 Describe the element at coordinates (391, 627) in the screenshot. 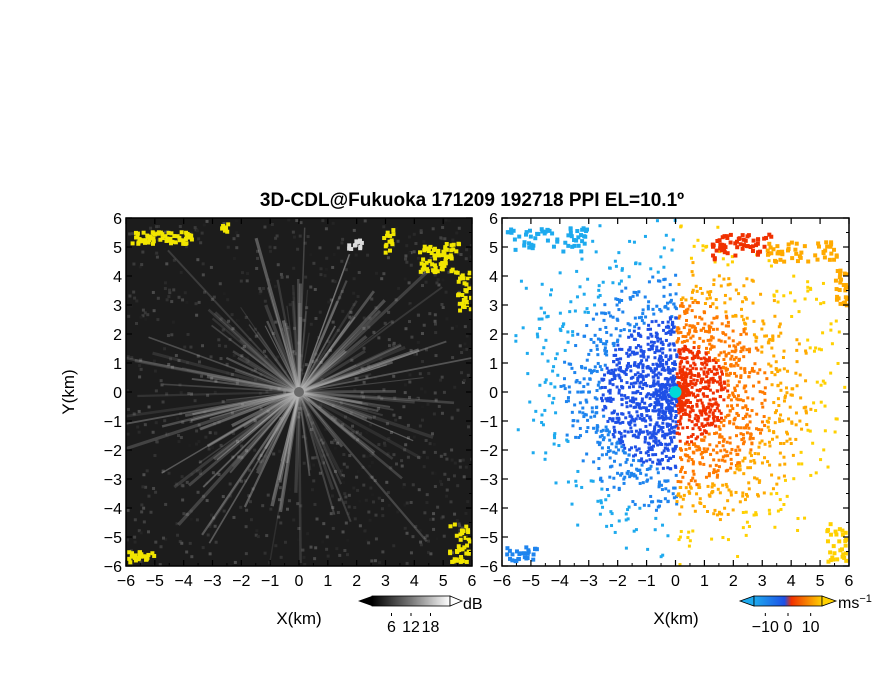

I see `colorbar-tick-label: 6` at that location.